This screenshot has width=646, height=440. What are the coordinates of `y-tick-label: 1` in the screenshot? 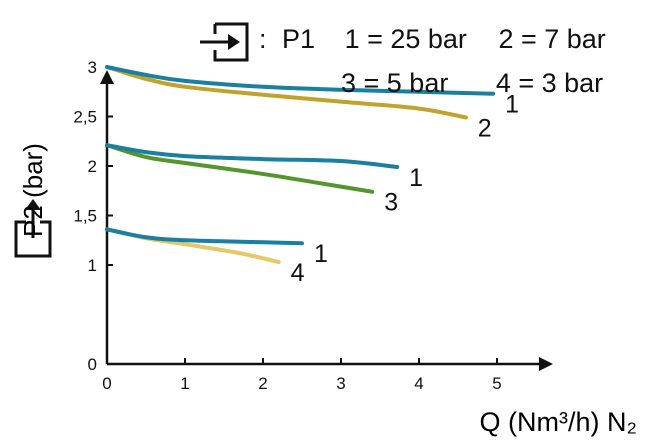 It's located at (92, 265).